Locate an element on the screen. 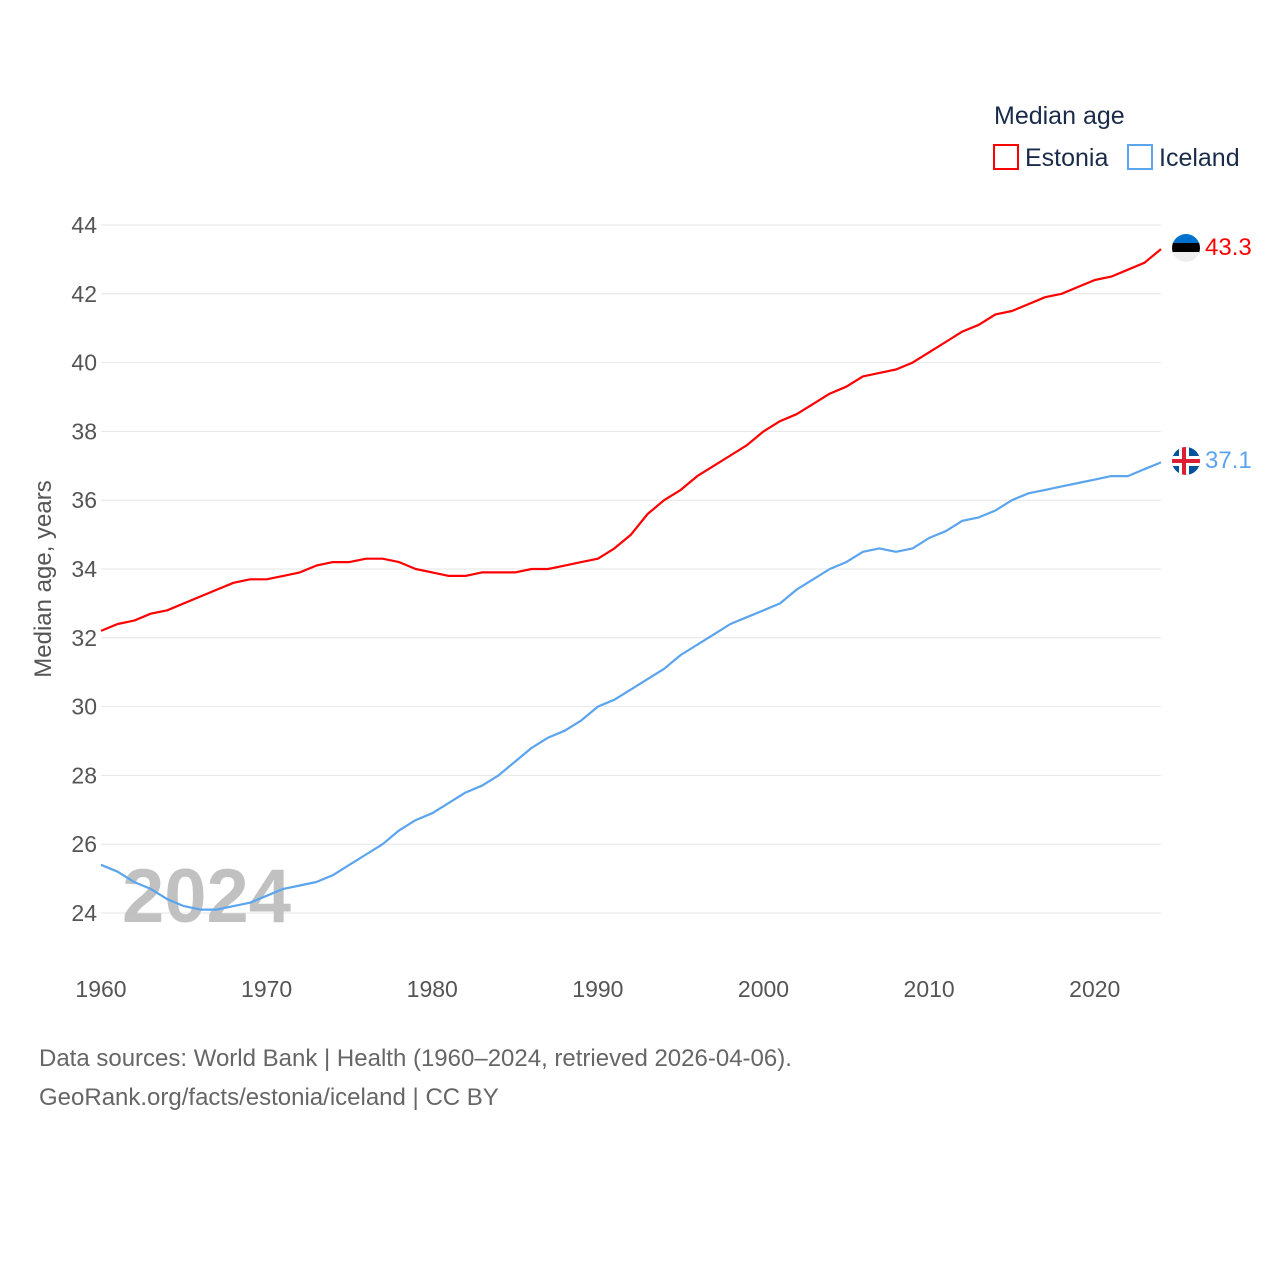 The height and width of the screenshot is (1280, 1280). y-tick-label: 44 is located at coordinates (84, 225).